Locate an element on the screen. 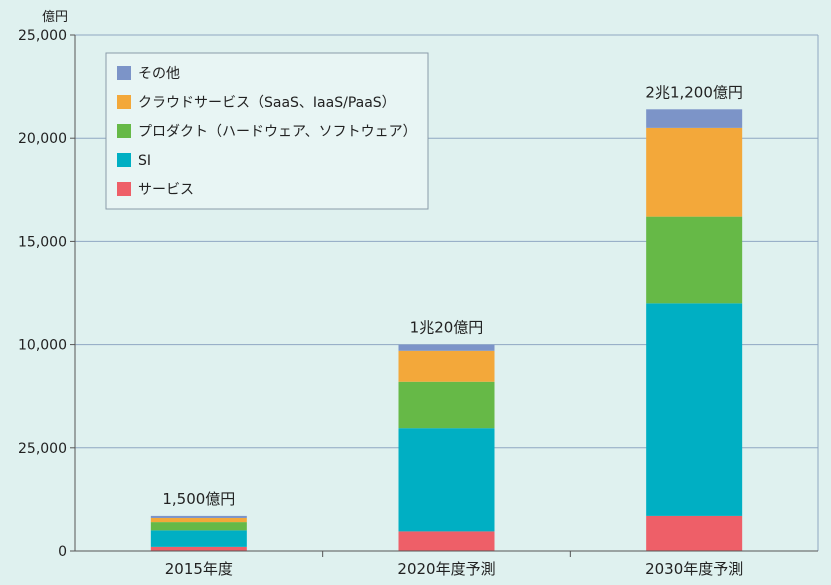 The width and height of the screenshot is (831, 585). legend-label: クラウドサービス（SaaS、IaaS/PaaS） is located at coordinates (267, 103).